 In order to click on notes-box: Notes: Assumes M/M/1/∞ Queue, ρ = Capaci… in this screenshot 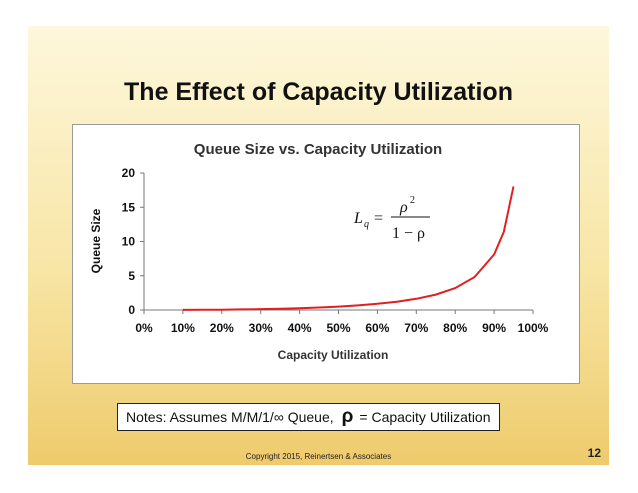, I will do `click(308, 417)`.